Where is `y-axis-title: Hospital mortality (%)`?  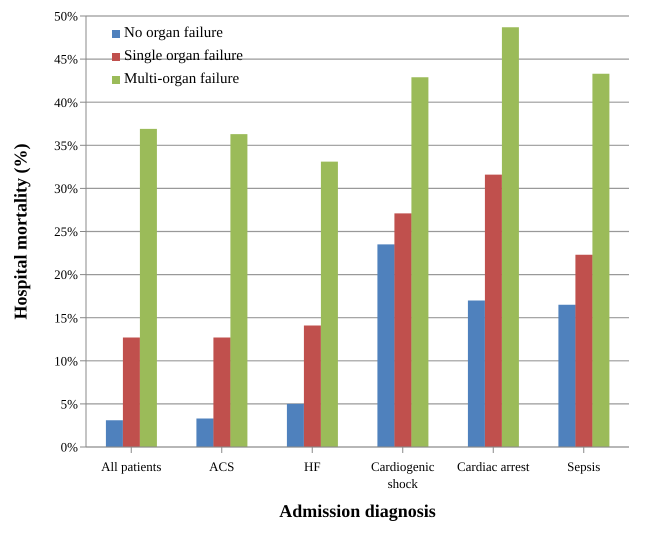
y-axis-title: Hospital mortality (%) is located at coordinates (20, 232).